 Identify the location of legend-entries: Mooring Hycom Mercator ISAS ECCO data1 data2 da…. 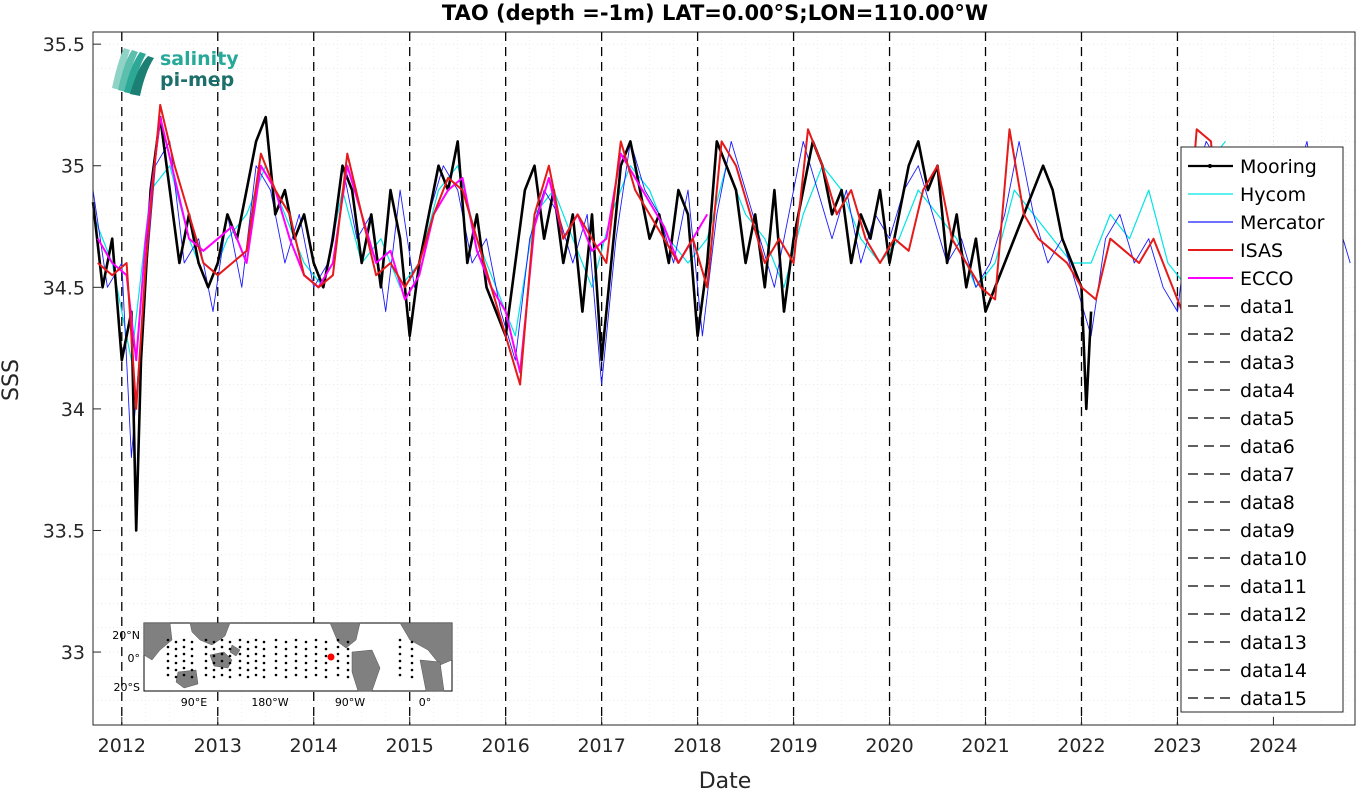
(1256, 433).